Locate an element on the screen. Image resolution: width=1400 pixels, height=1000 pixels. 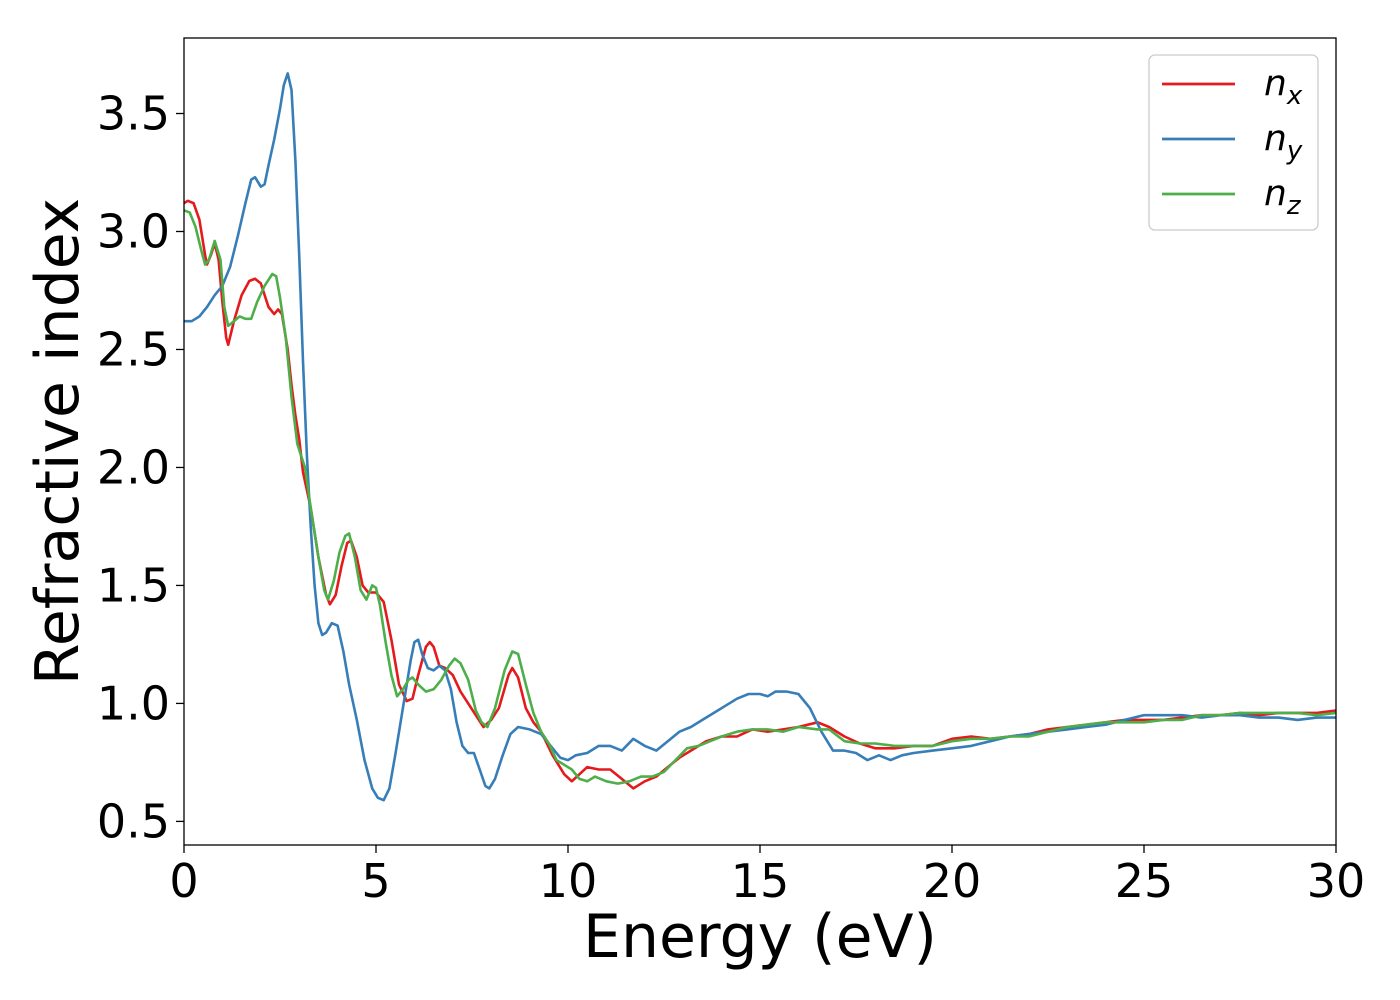
legend: nx ny nz is located at coordinates (1233, 142).